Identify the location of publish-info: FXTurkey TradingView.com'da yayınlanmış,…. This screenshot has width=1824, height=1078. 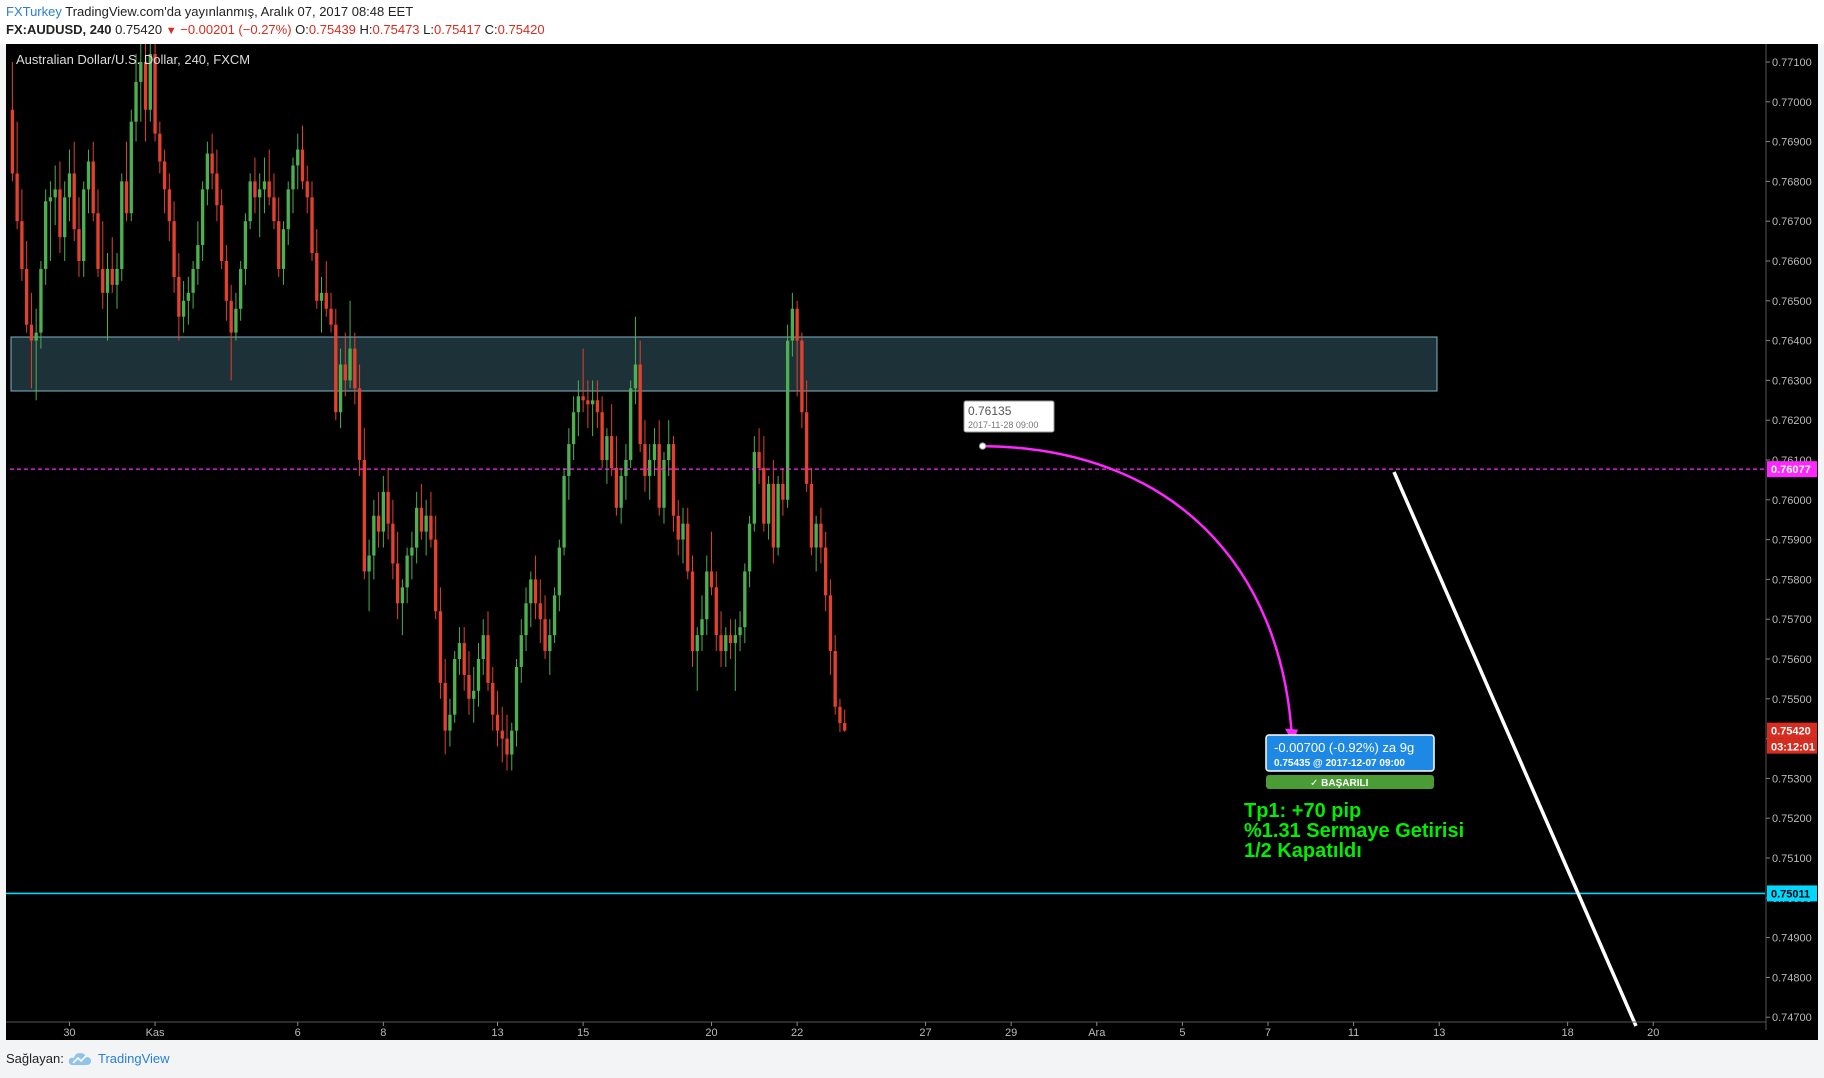
(209, 11).